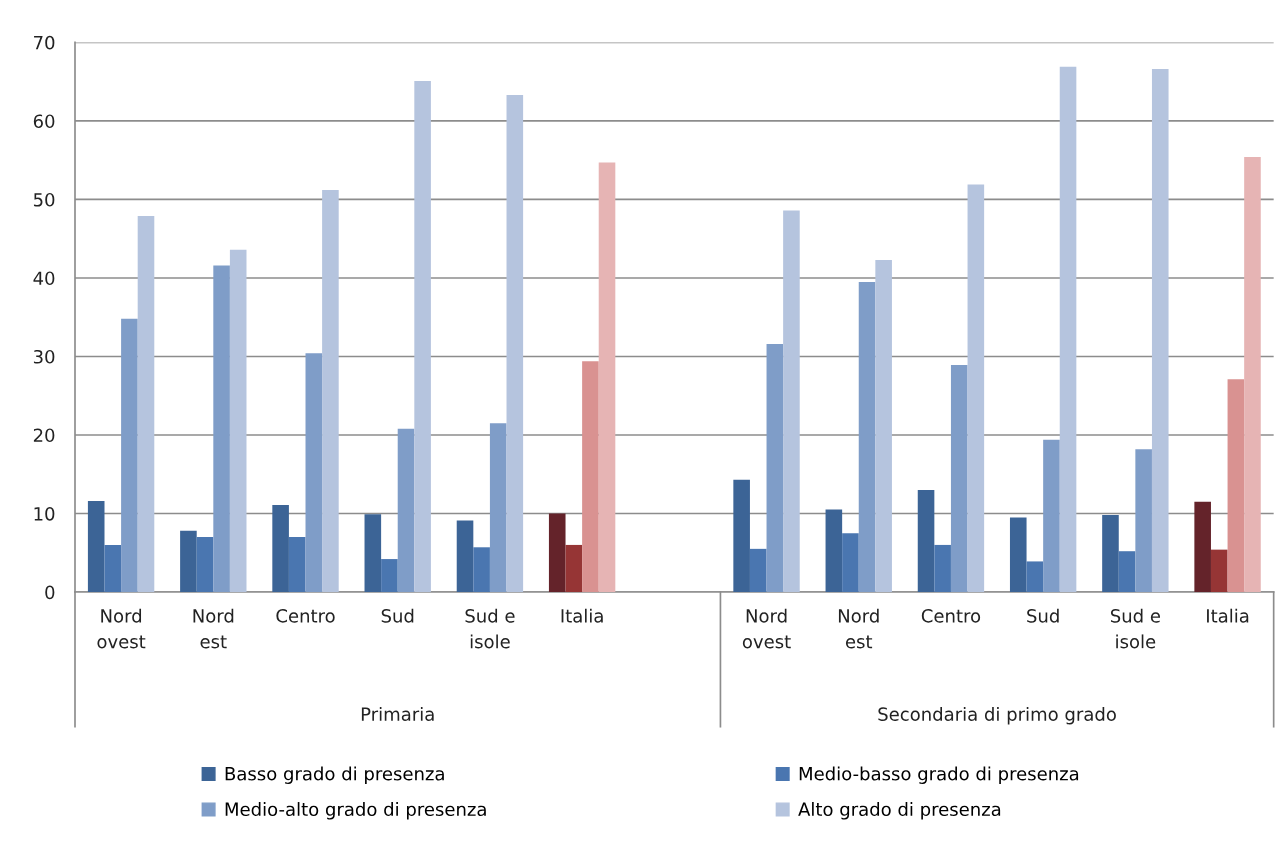  I want to click on y-tick-label: 40, so click(44, 278).